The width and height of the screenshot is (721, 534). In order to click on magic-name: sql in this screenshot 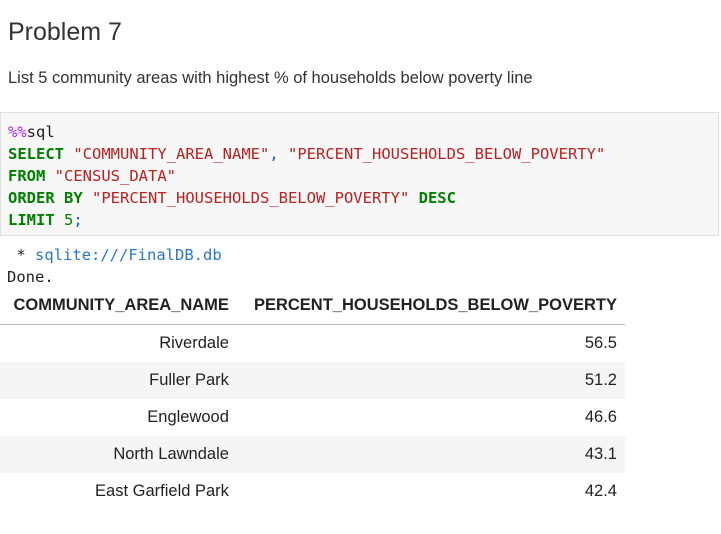, I will do `click(40, 132)`.